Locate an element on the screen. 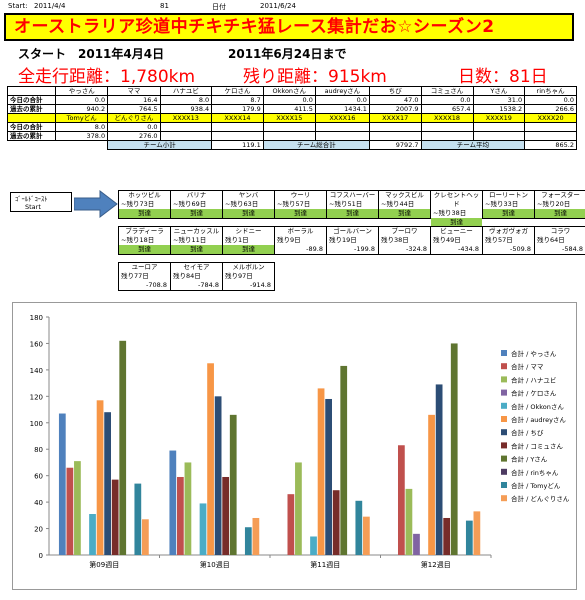  route-stop-remaining: 残り1日 is located at coordinates (237, 240).